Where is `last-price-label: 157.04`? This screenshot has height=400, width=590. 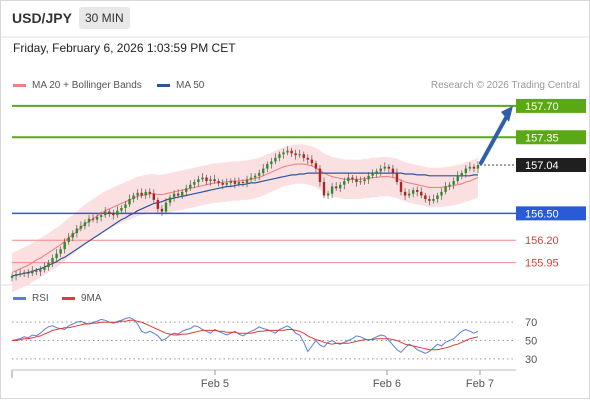
last-price-label: 157.04 is located at coordinates (542, 166).